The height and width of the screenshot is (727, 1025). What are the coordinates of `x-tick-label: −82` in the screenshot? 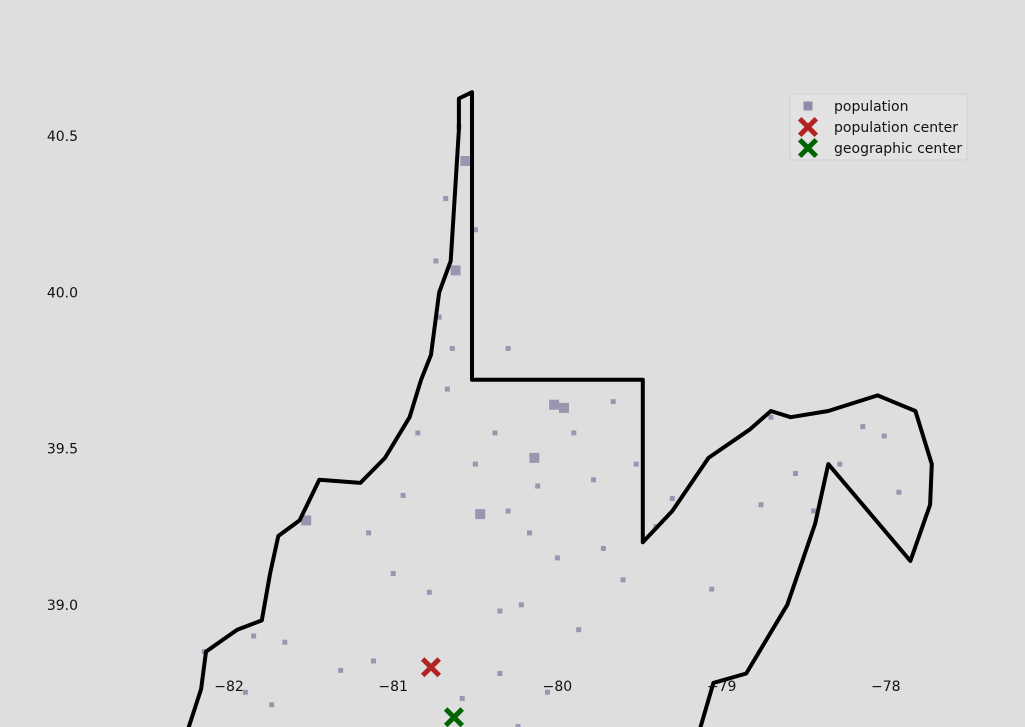 It's located at (229, 687).